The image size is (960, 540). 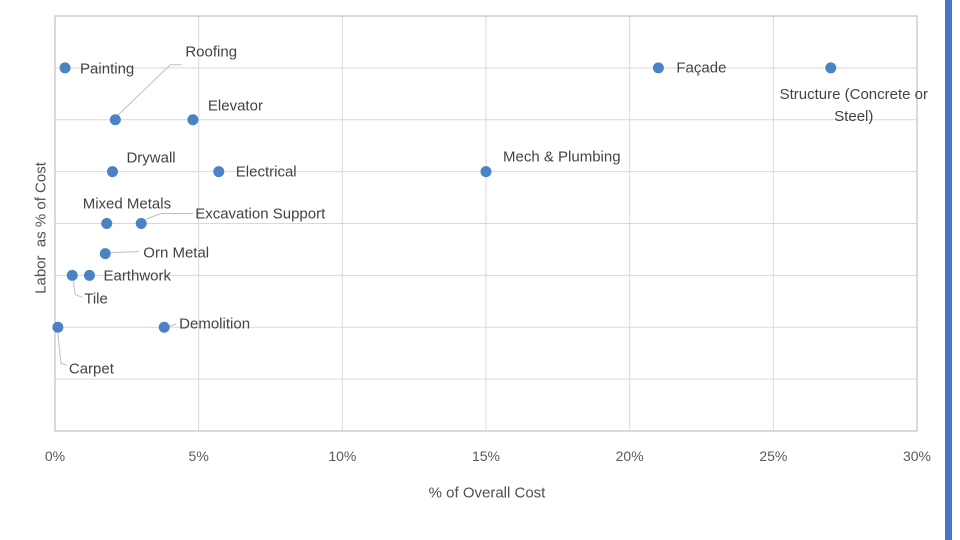 What do you see at coordinates (107, 69) in the screenshot?
I see `point-label-painting: Painting` at bounding box center [107, 69].